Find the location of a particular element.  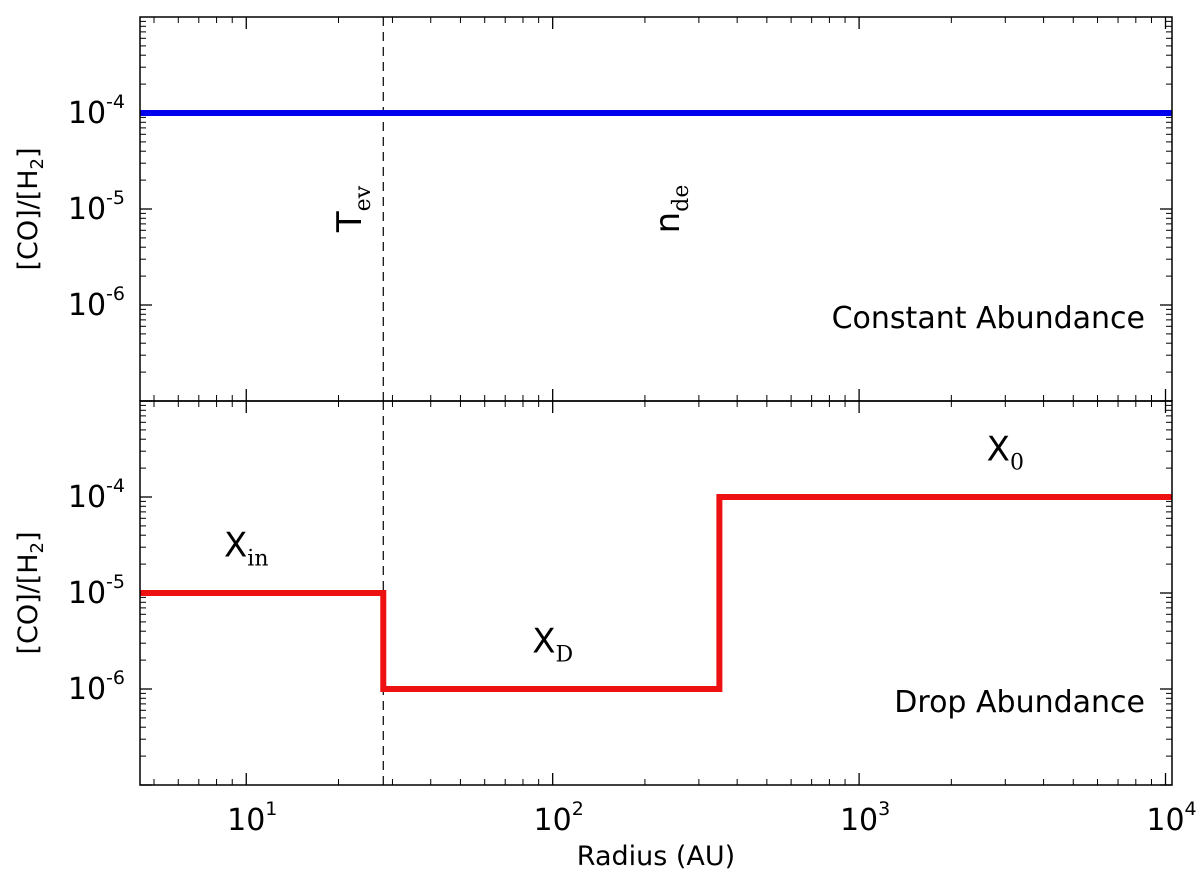

region-label: nde is located at coordinates (671, 209).